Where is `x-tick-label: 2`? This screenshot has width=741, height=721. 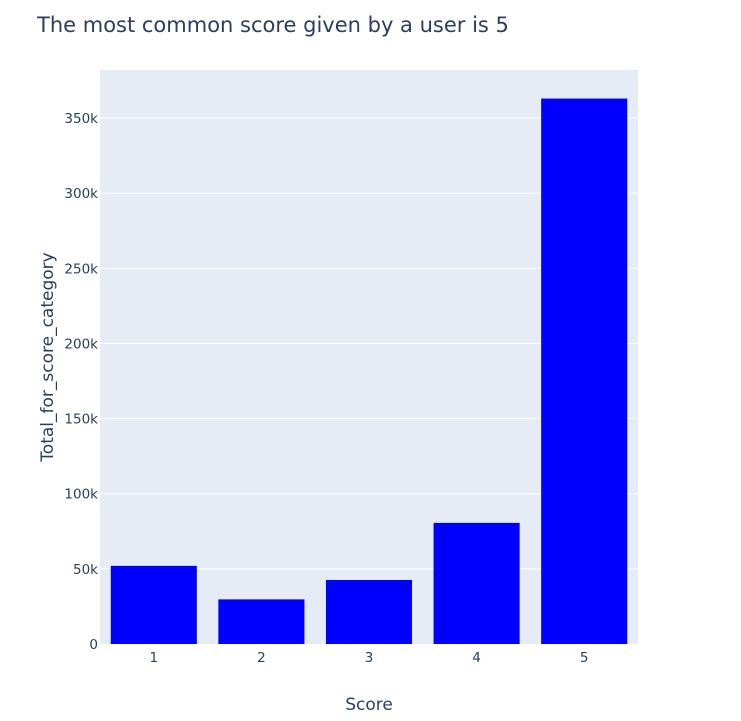 x-tick-label: 2 is located at coordinates (261, 658).